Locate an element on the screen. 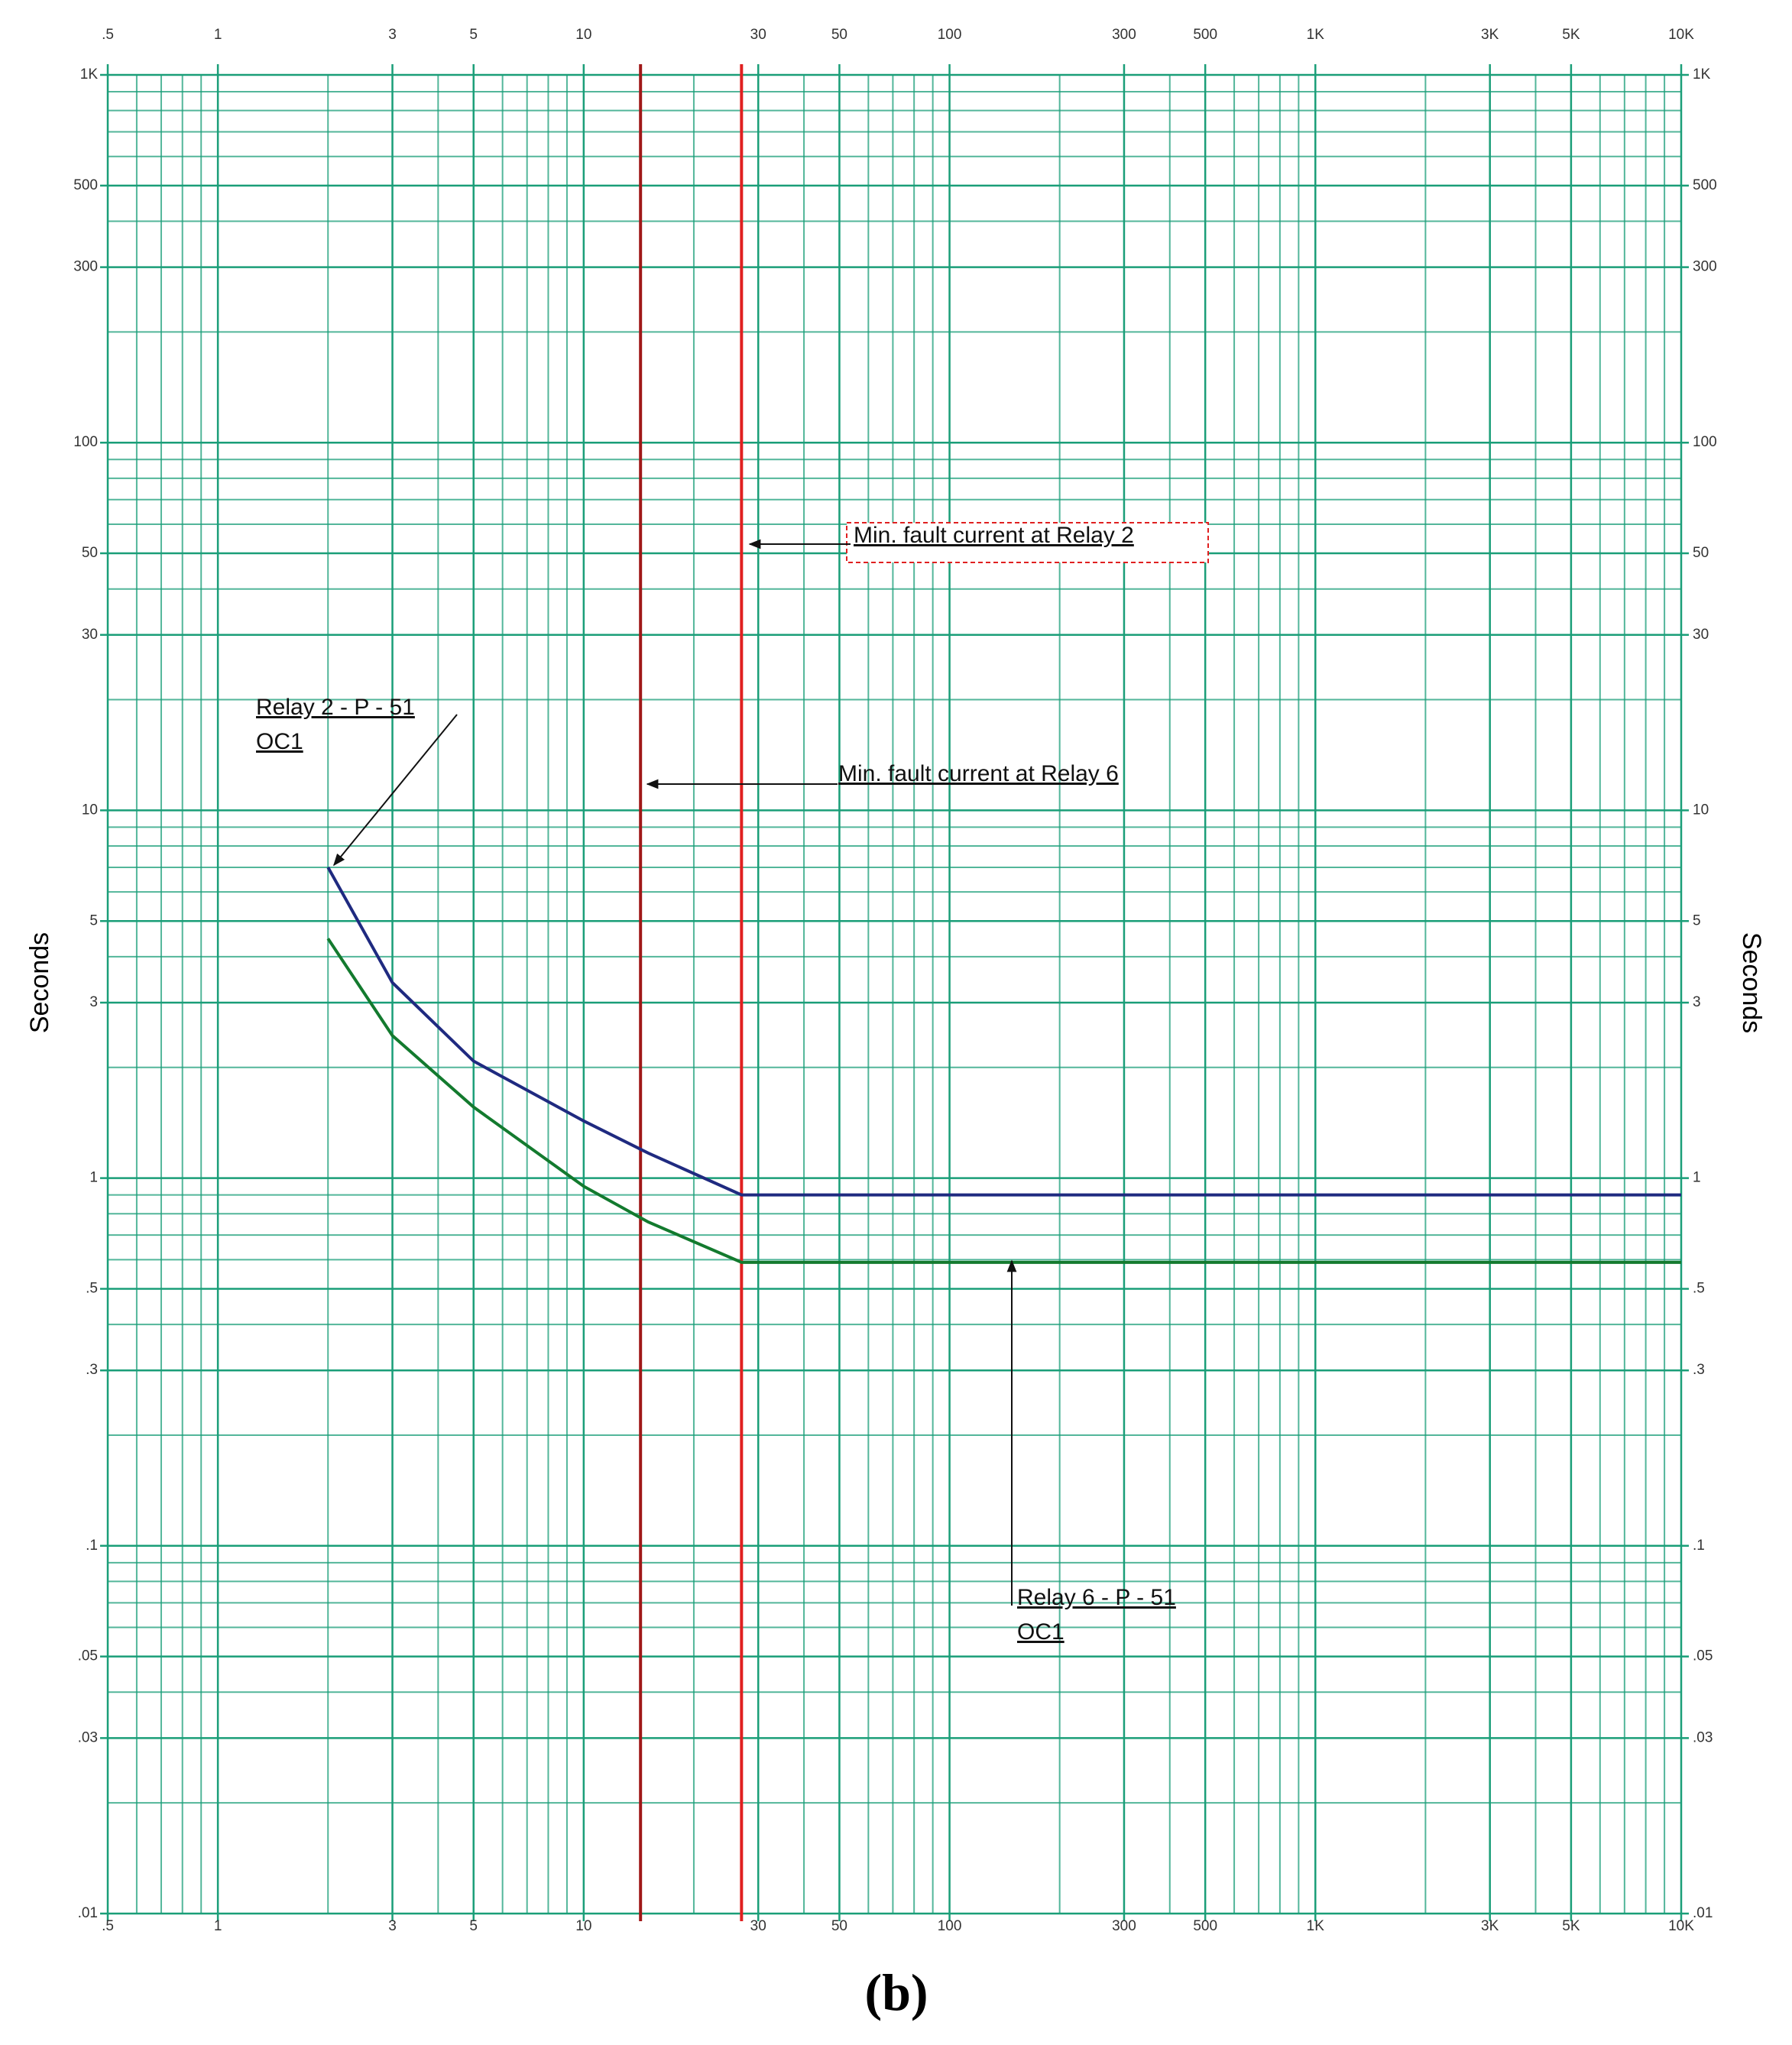 The image size is (1792, 2045). annotation: Relay 6 - P - 51 is located at coordinates (1096, 1597).